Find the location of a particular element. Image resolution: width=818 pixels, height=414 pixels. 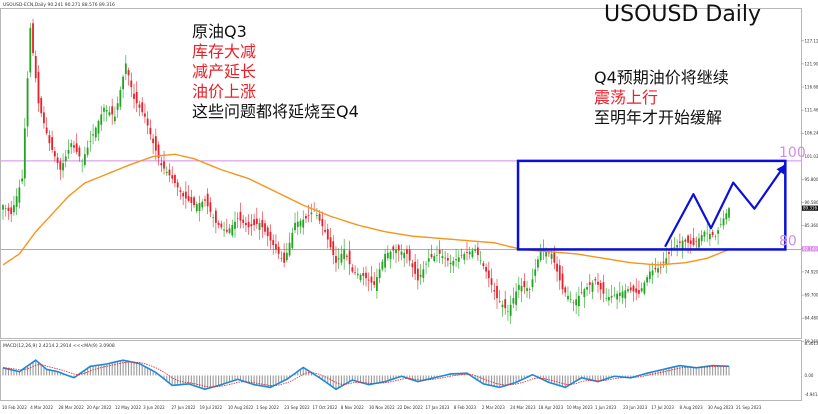

date-tick-label: 1 Sep 2022 is located at coordinates (267, 407).